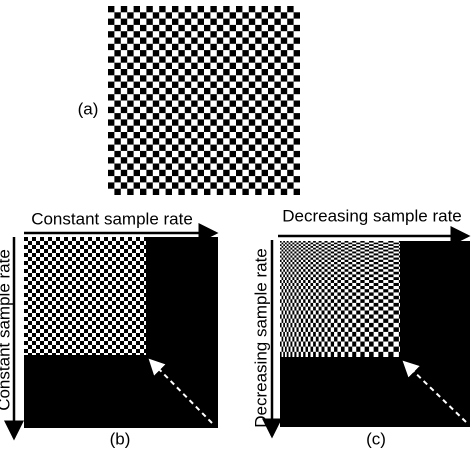  I want to click on dashed-arrow, so click(180, 391).